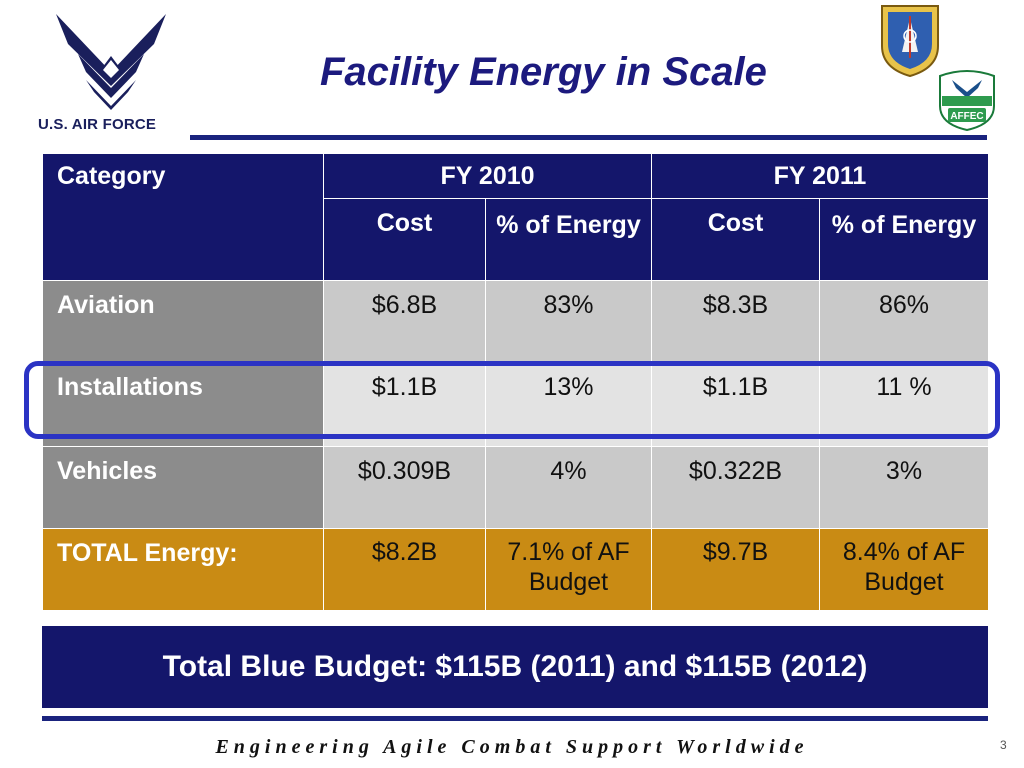 This screenshot has width=1024, height=768. What do you see at coordinates (735, 239) in the screenshot?
I see `header-fy2011-cost: Cost` at bounding box center [735, 239].